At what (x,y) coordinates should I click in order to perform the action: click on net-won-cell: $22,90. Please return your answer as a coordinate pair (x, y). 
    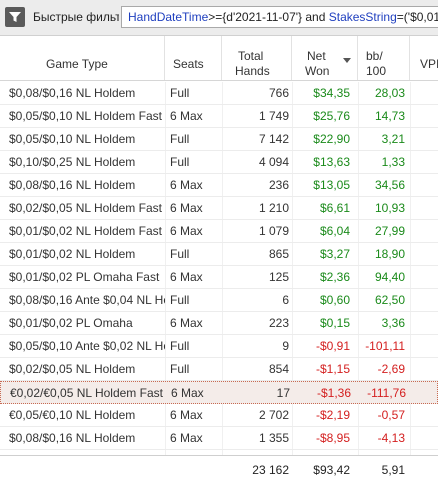
    Looking at the image, I should click on (331, 139).